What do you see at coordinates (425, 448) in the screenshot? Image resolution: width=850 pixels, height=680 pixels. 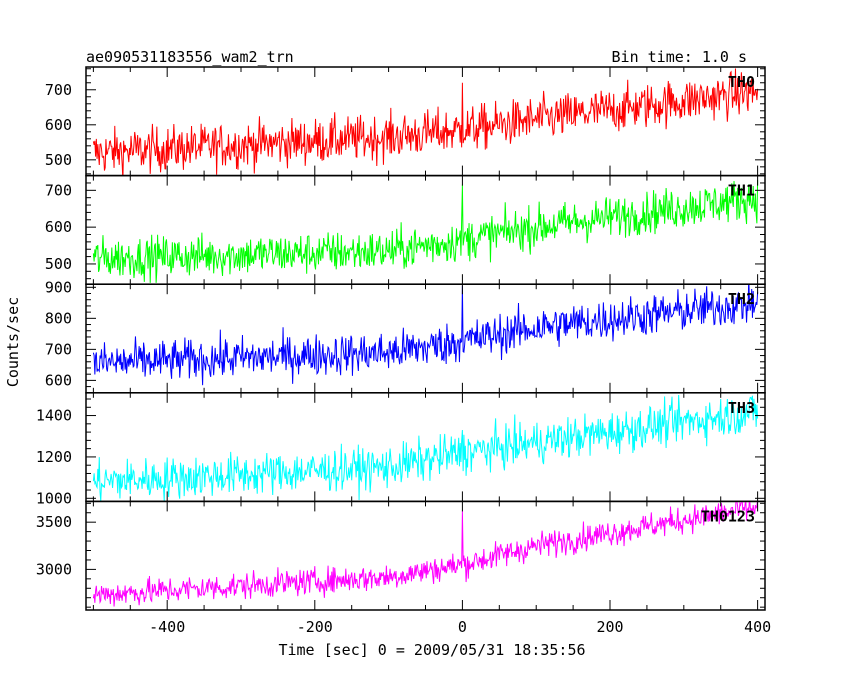 I see `series-line-th3` at bounding box center [425, 448].